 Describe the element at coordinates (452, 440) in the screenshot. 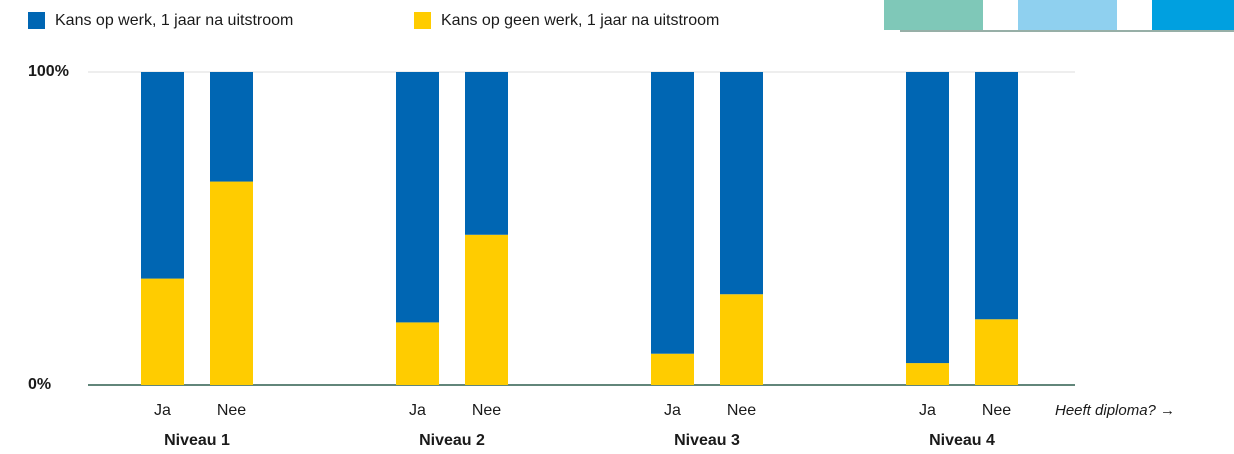

I see `group-label: Niveau 2` at that location.